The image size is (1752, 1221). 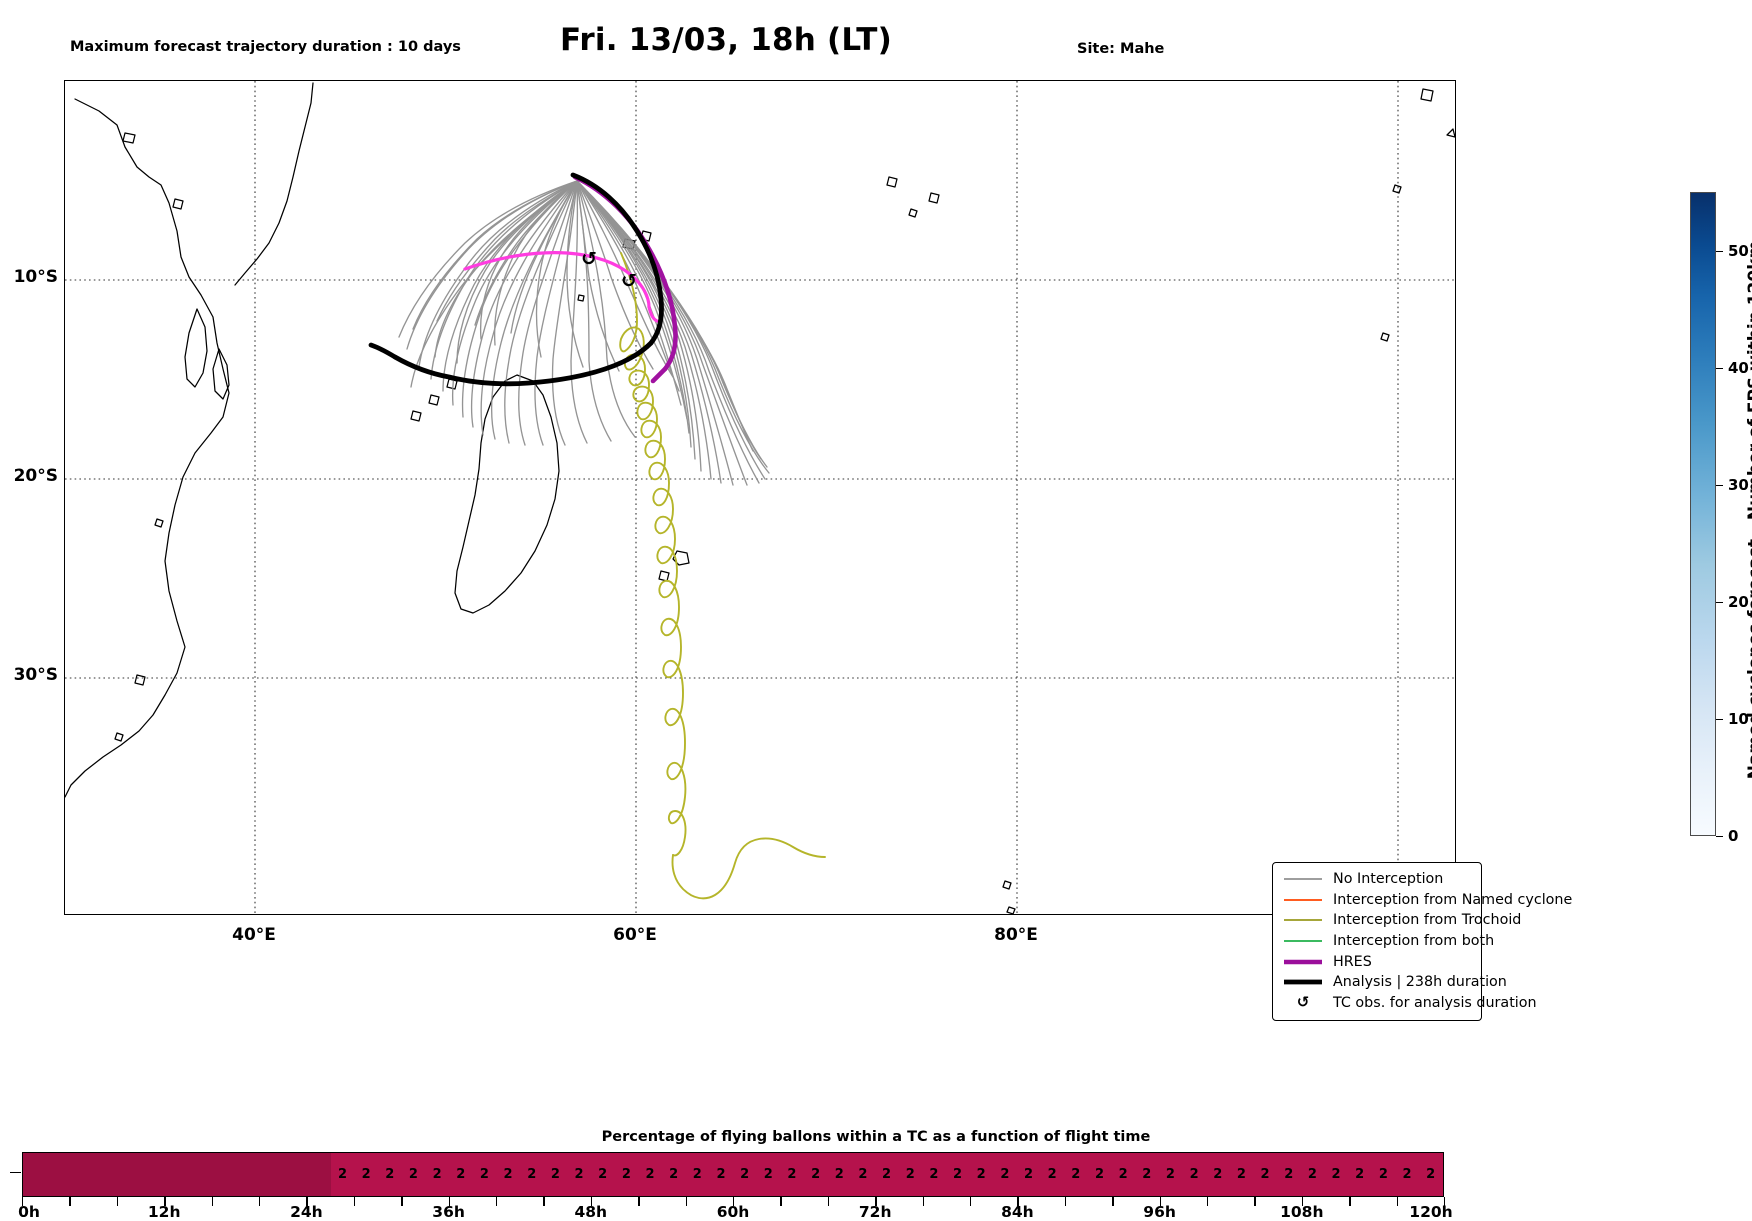 What do you see at coordinates (726, 40) in the screenshot?
I see `page-title: Fri. 13/03, 18h (LT)` at bounding box center [726, 40].